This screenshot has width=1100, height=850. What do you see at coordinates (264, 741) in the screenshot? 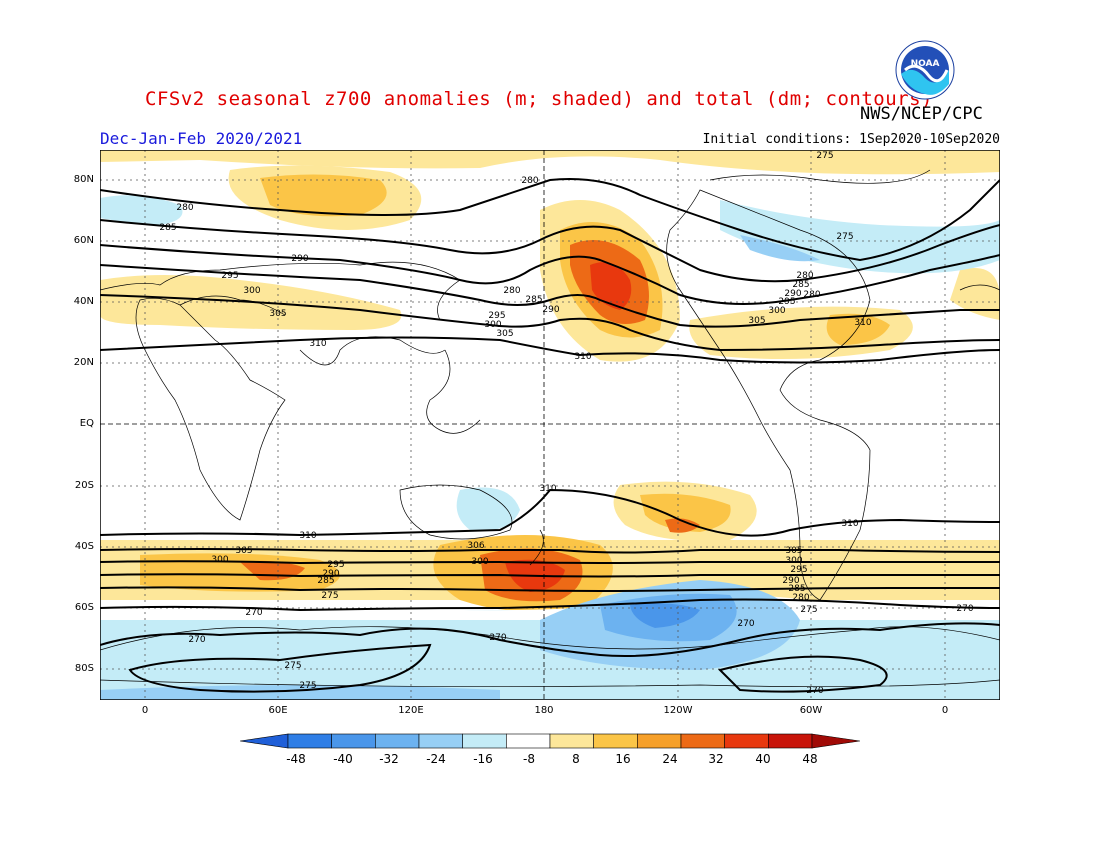
I see `colorbar-low-triangle` at bounding box center [264, 741].